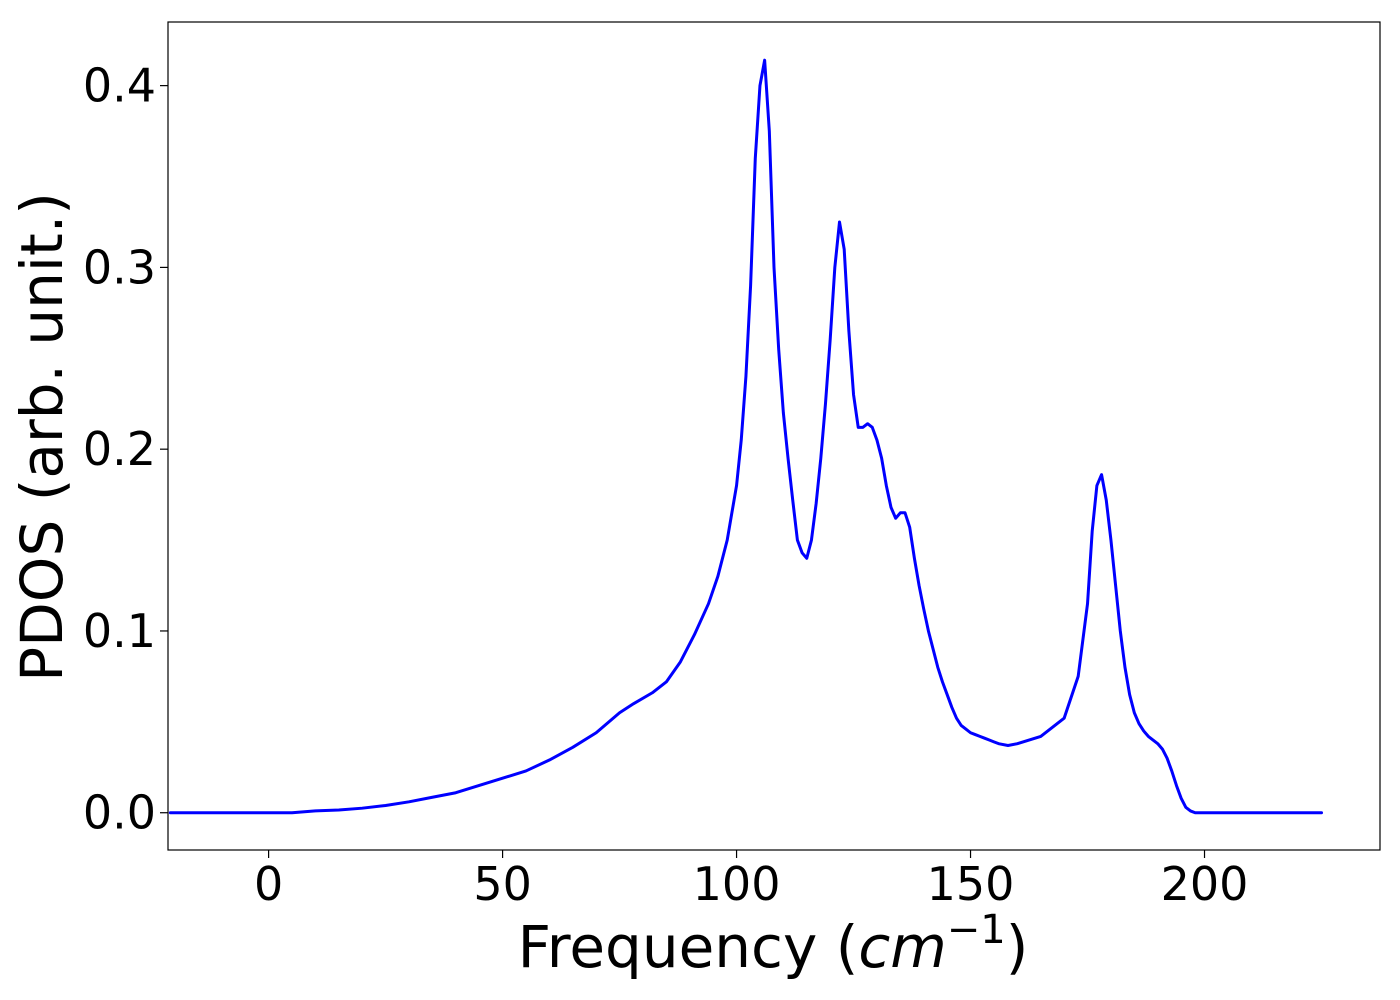 This screenshot has width=1400, height=1000. Describe the element at coordinates (688, 947) in the screenshot. I see `x-axis-title-text: Frequency (` at that location.